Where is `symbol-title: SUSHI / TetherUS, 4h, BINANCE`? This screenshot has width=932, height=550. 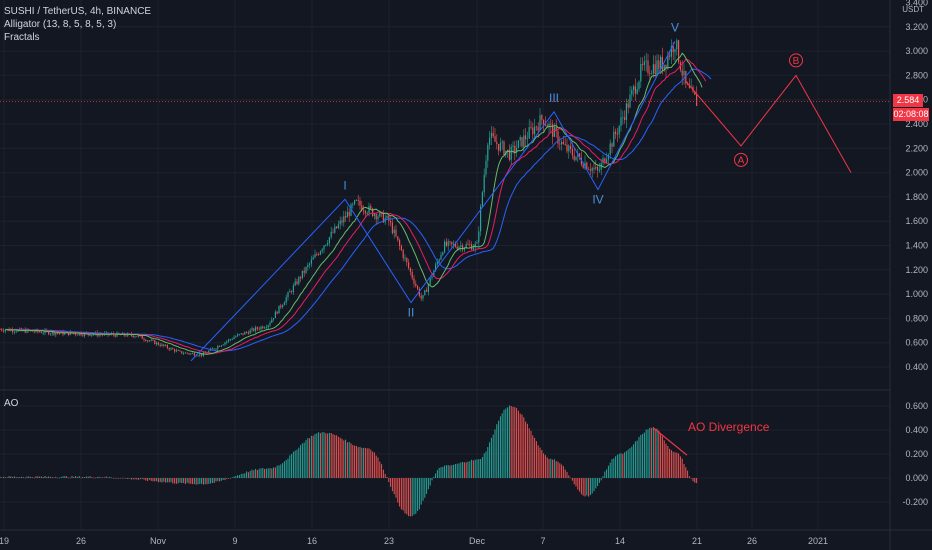 symbol-title: SUSHI / TetherUS, 4h, BINANCE is located at coordinates (78, 11).